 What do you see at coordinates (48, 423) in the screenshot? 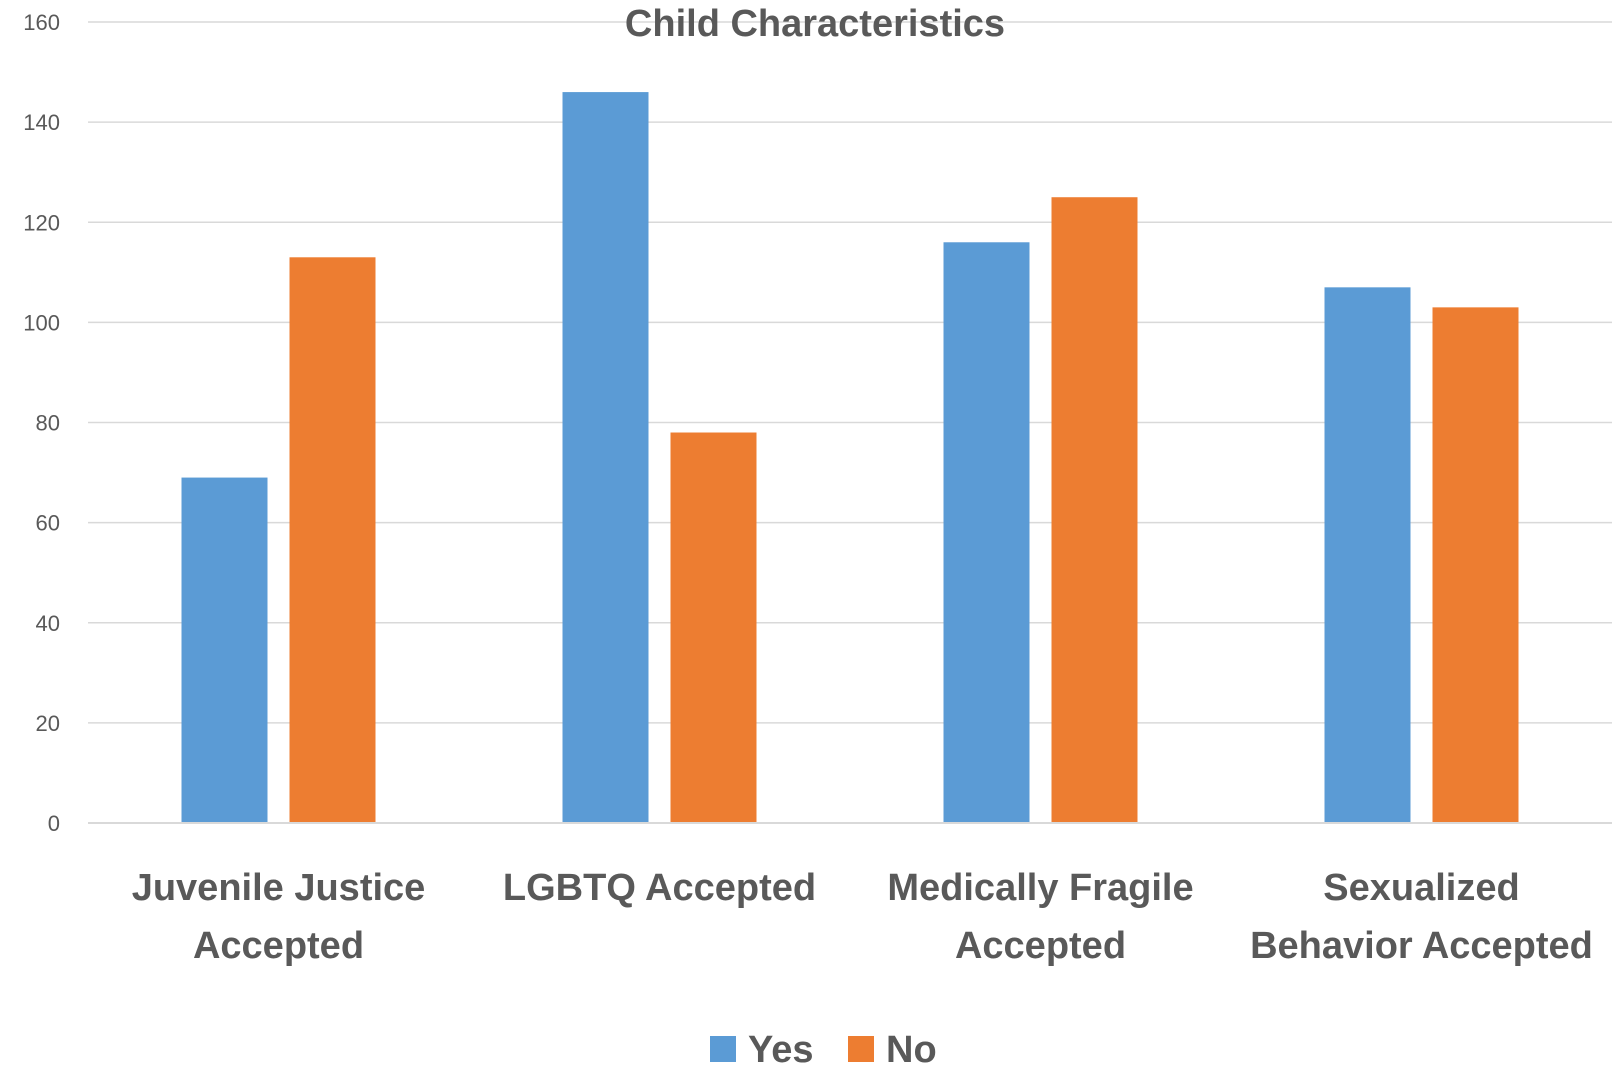
I see `y-tick-label: 80` at bounding box center [48, 423].